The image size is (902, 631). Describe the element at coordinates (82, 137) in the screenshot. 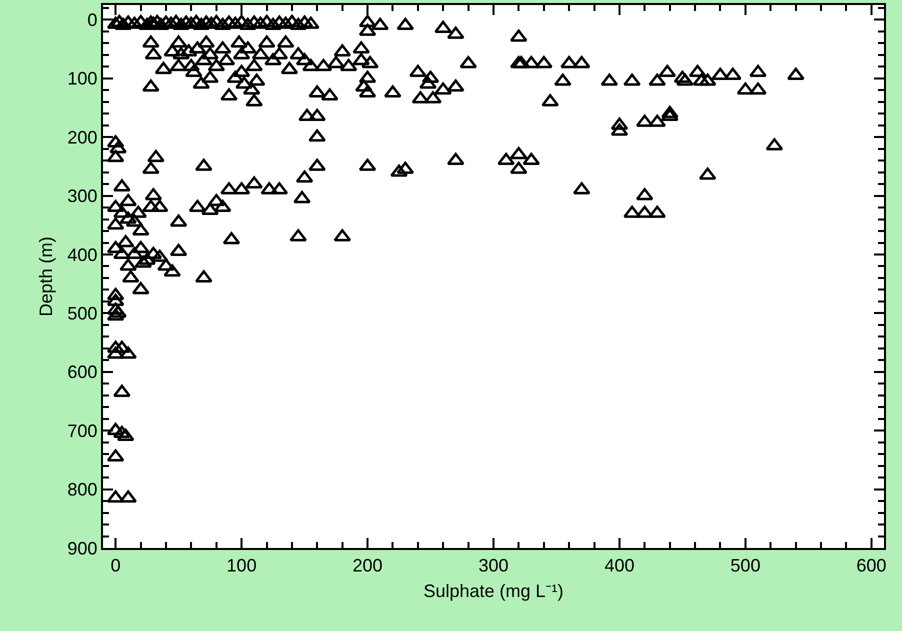

I see `y-tick-label: 200` at that location.